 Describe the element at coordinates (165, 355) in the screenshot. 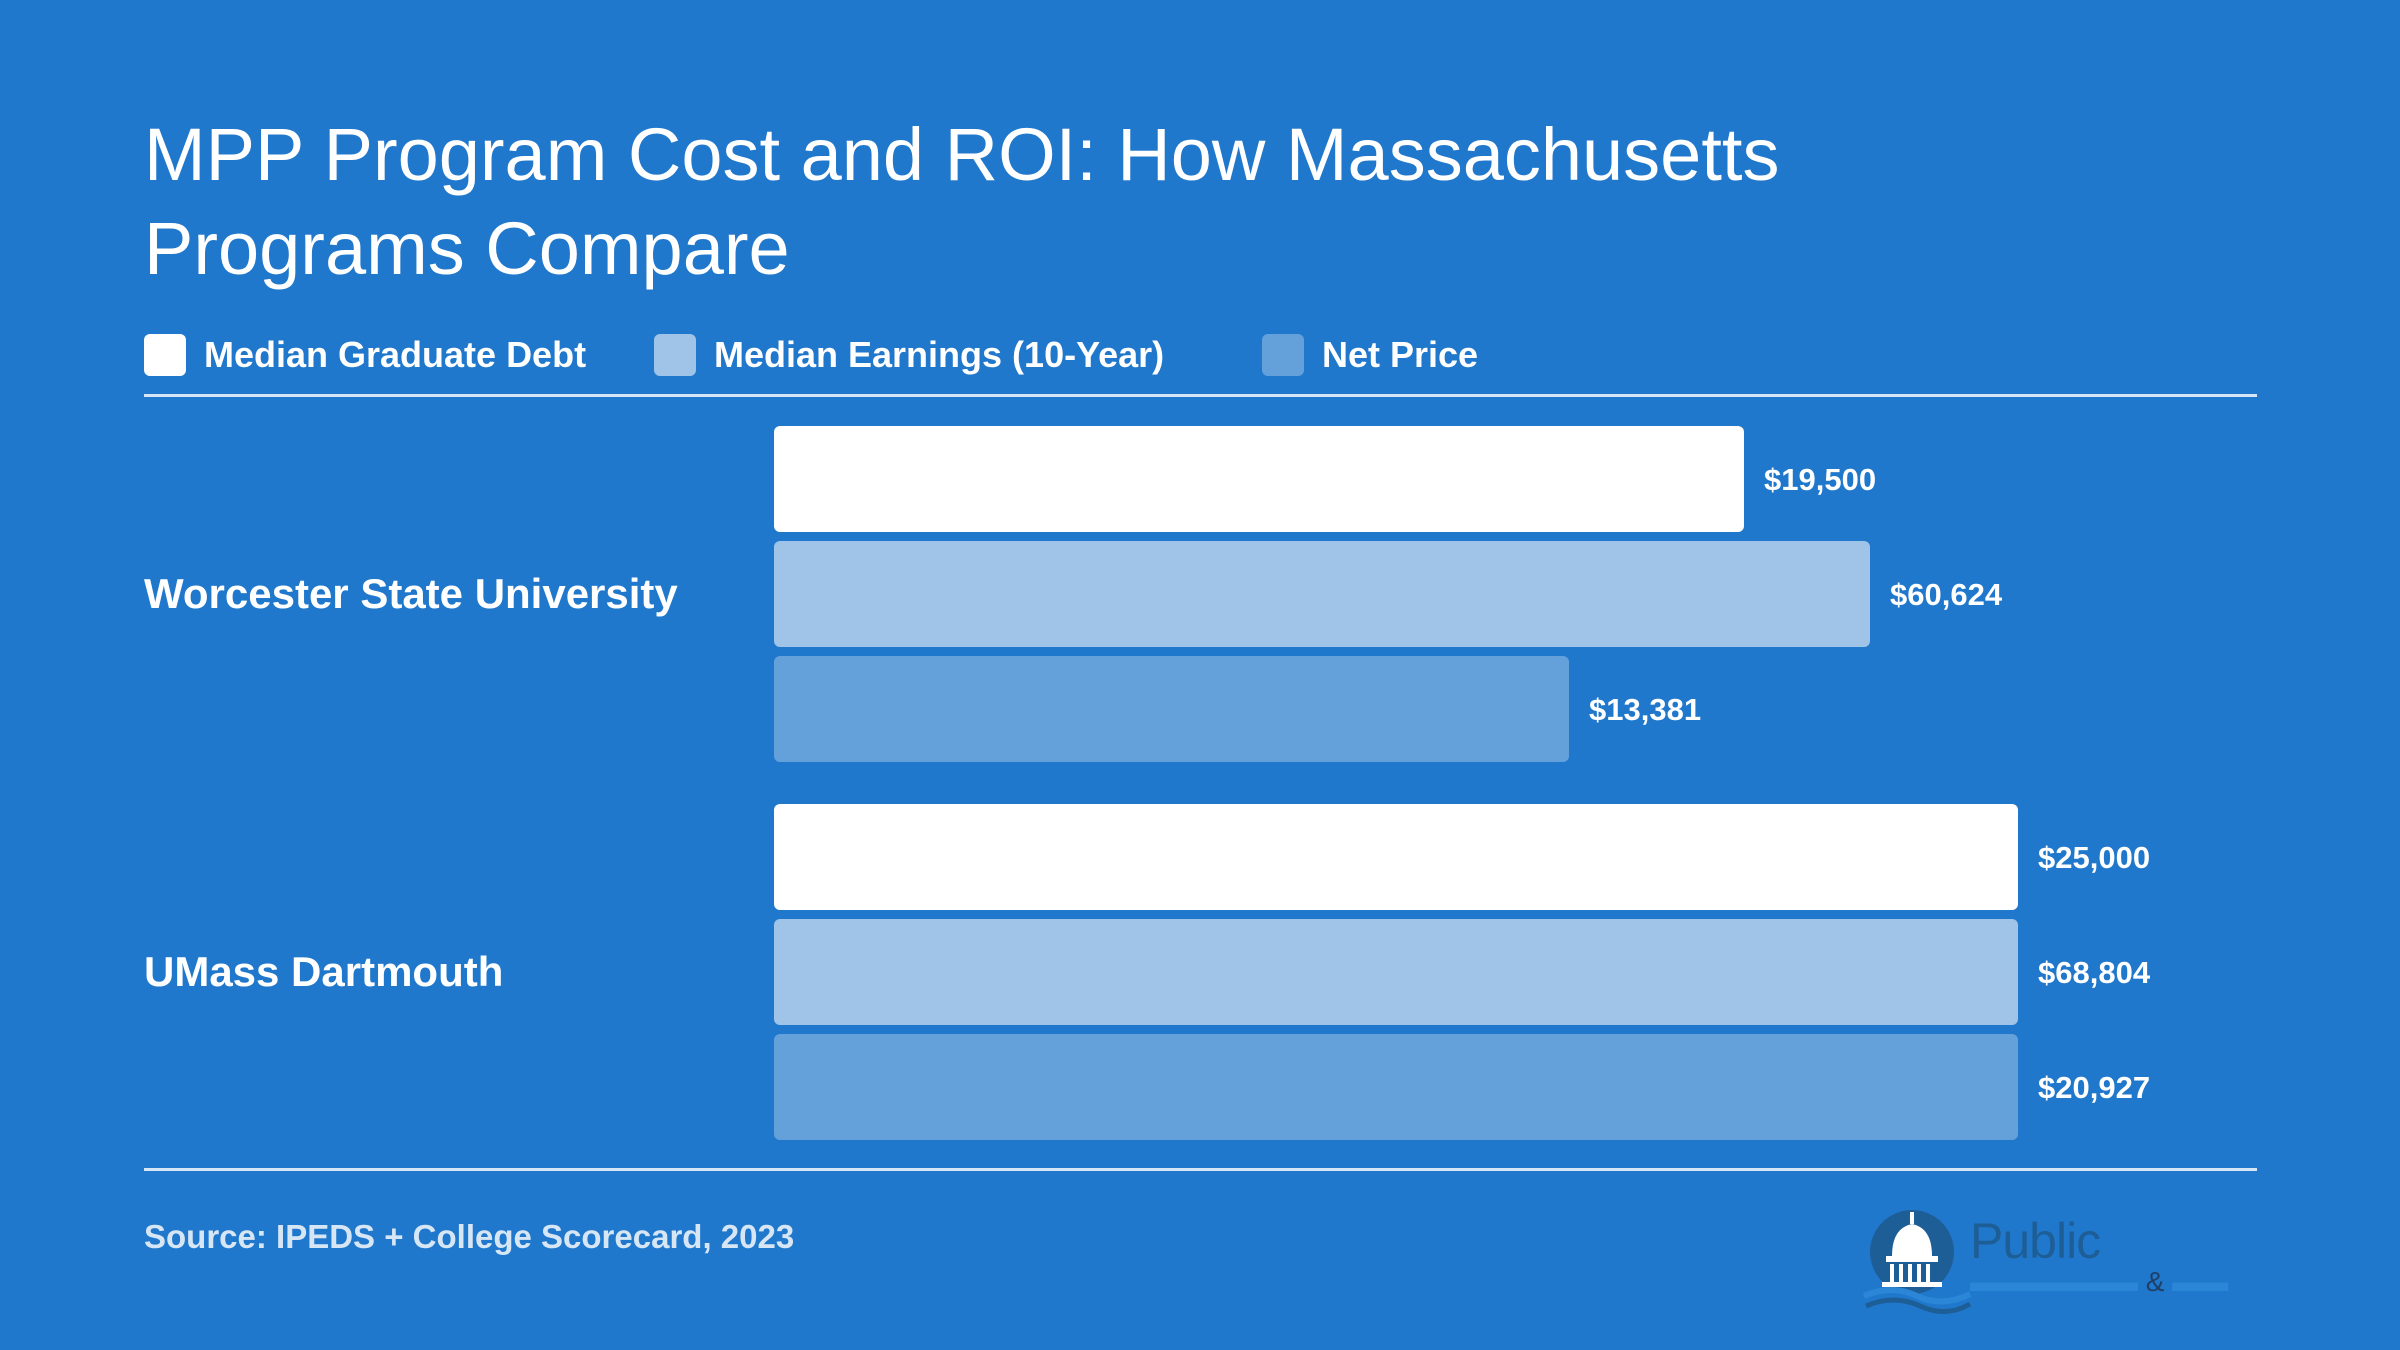

I see `legend-swatch-debt` at that location.